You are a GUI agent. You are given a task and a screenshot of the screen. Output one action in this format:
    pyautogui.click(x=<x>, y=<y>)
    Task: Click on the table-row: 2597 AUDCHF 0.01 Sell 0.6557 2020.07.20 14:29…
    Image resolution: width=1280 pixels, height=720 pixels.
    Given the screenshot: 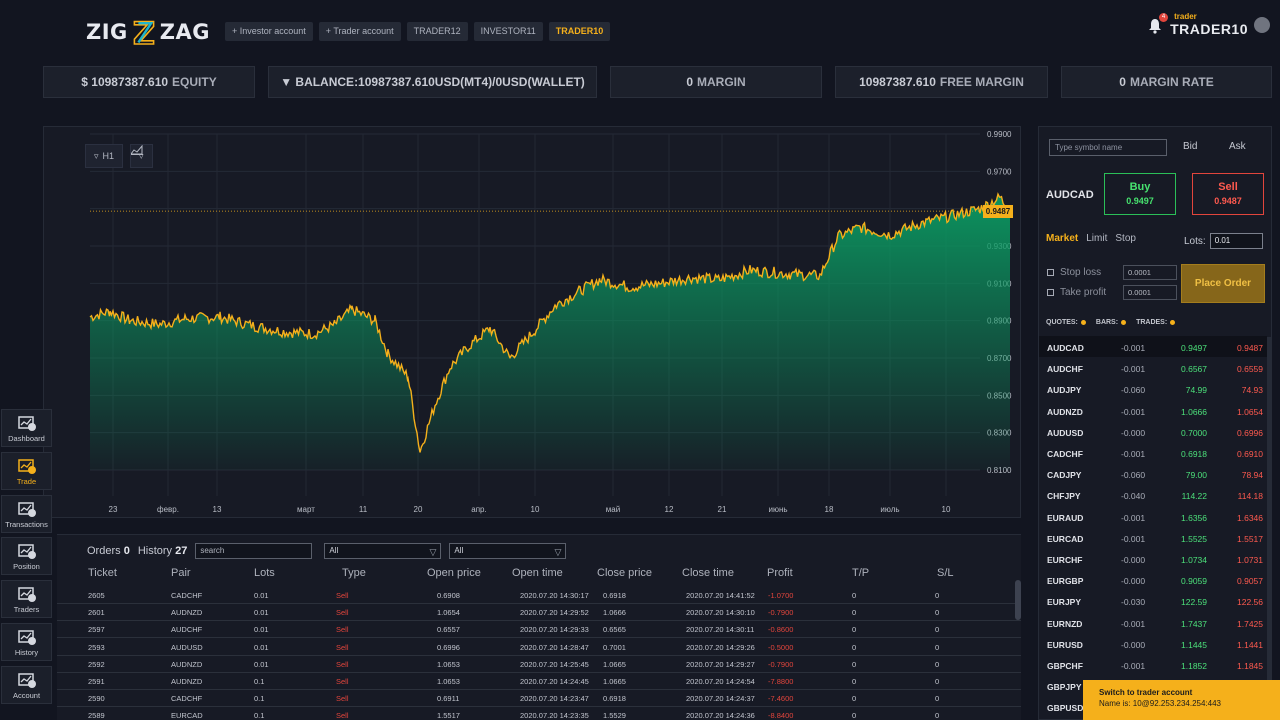 What is the action you would take?
    pyautogui.click(x=539, y=630)
    